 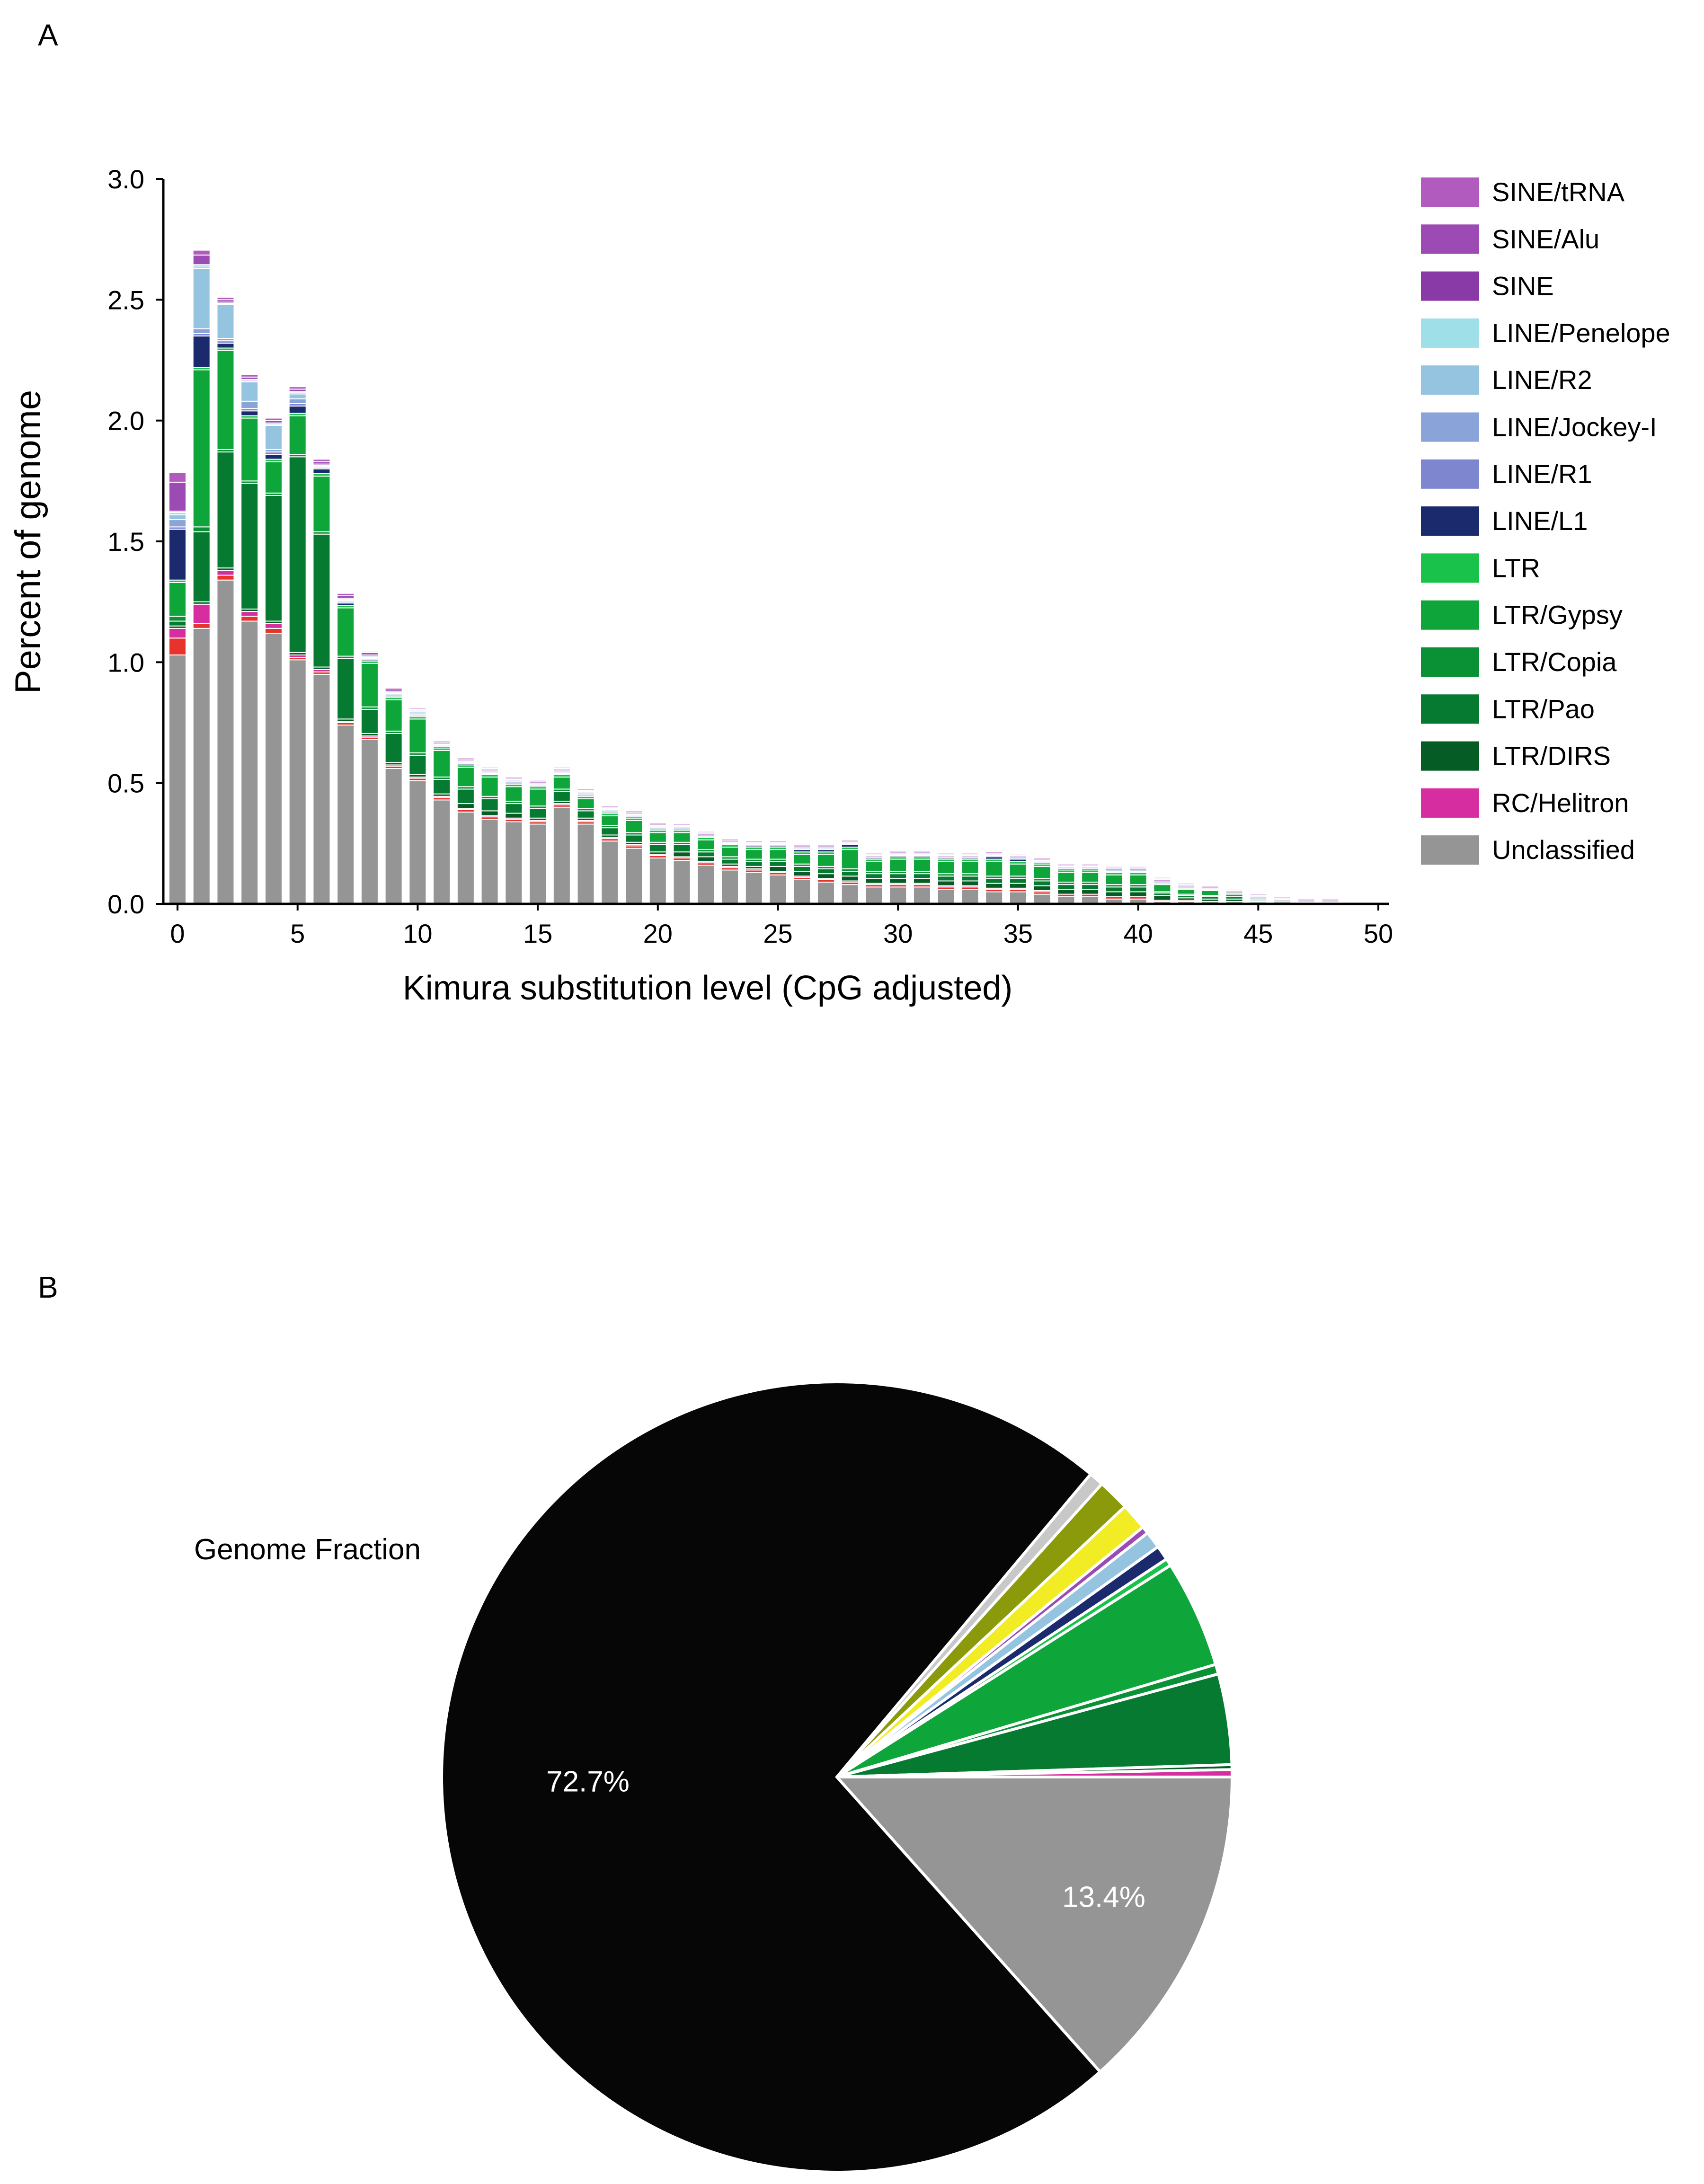 I want to click on legend-label: LINE/L1, so click(x=1540, y=521).